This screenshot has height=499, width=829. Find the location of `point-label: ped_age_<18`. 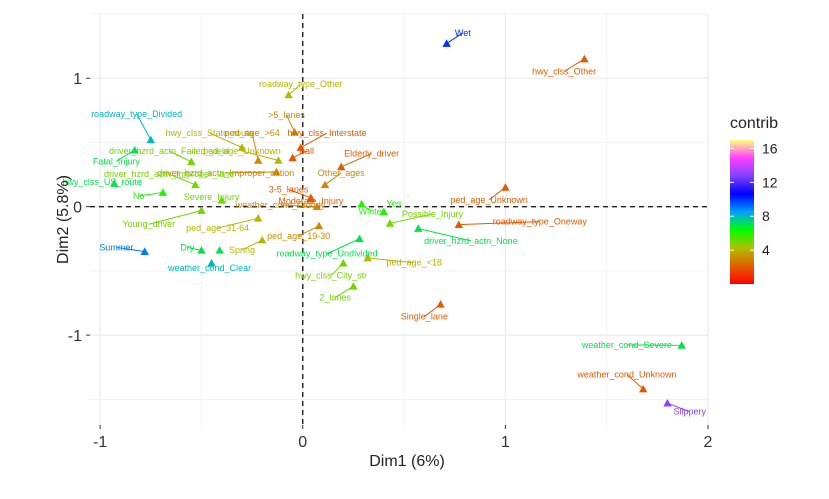

point-label: ped_age_<18 is located at coordinates (414, 263).